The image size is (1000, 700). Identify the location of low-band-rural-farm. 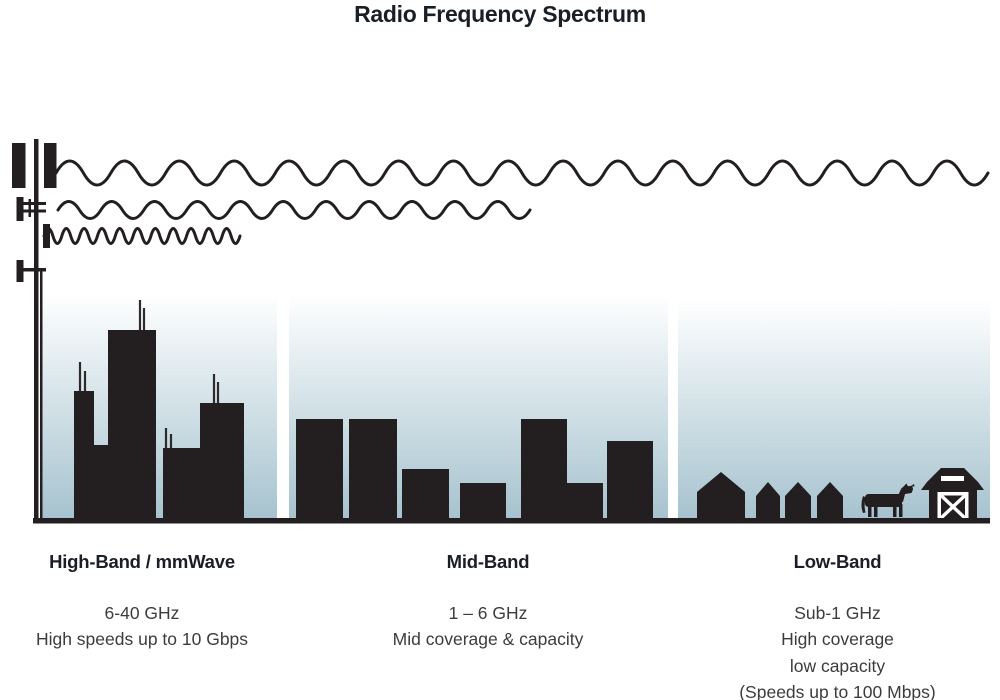
(840, 494).